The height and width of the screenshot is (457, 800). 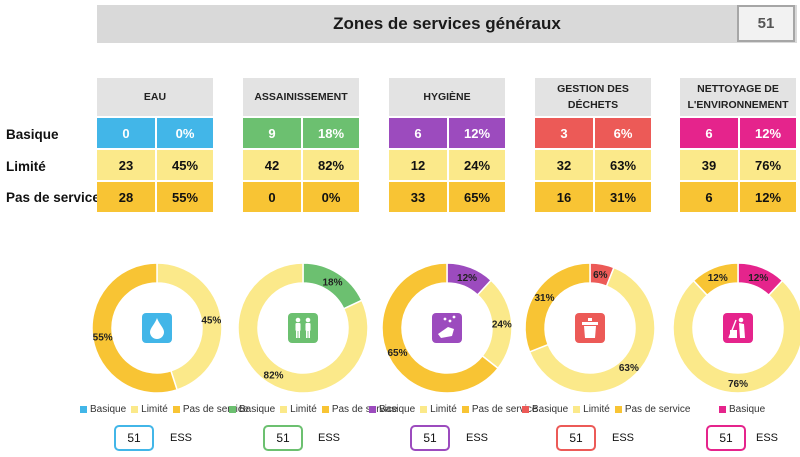 I want to click on chart-legend-nettoyage-de-l-environnement: Basique, so click(x=744, y=409).